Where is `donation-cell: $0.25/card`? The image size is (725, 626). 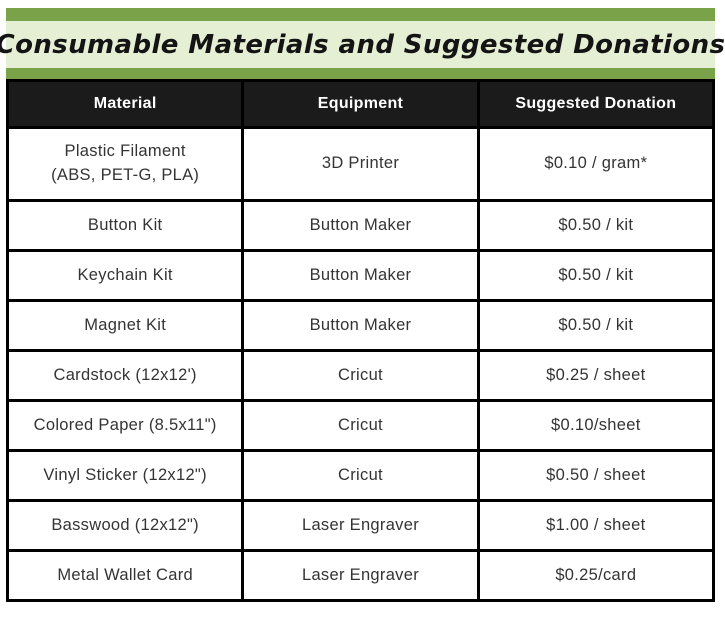
donation-cell: $0.25/card is located at coordinates (596, 575).